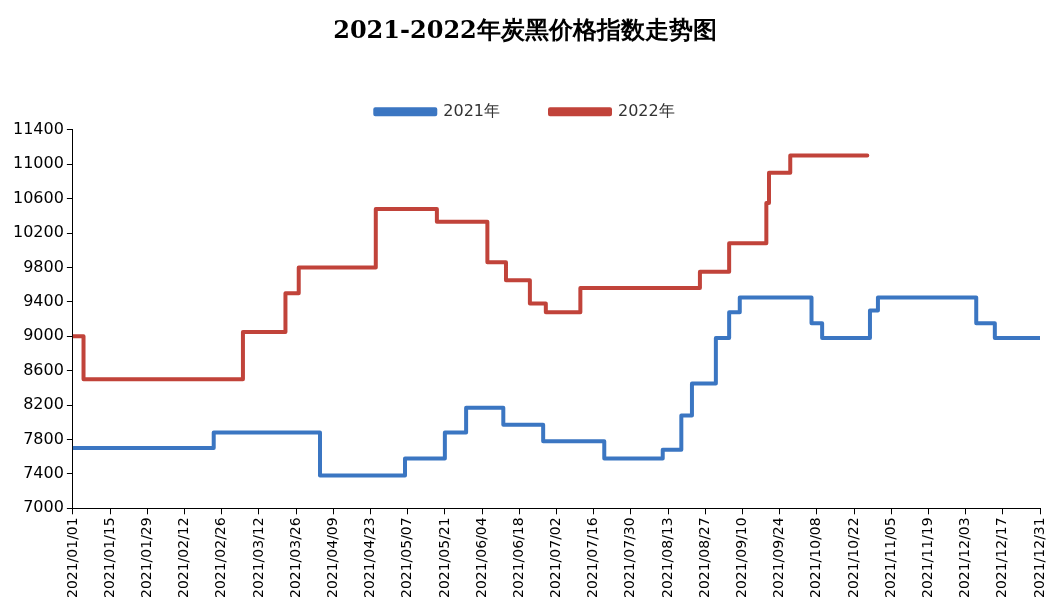  I want to click on y-tick-label: 10200, so click(38, 232).